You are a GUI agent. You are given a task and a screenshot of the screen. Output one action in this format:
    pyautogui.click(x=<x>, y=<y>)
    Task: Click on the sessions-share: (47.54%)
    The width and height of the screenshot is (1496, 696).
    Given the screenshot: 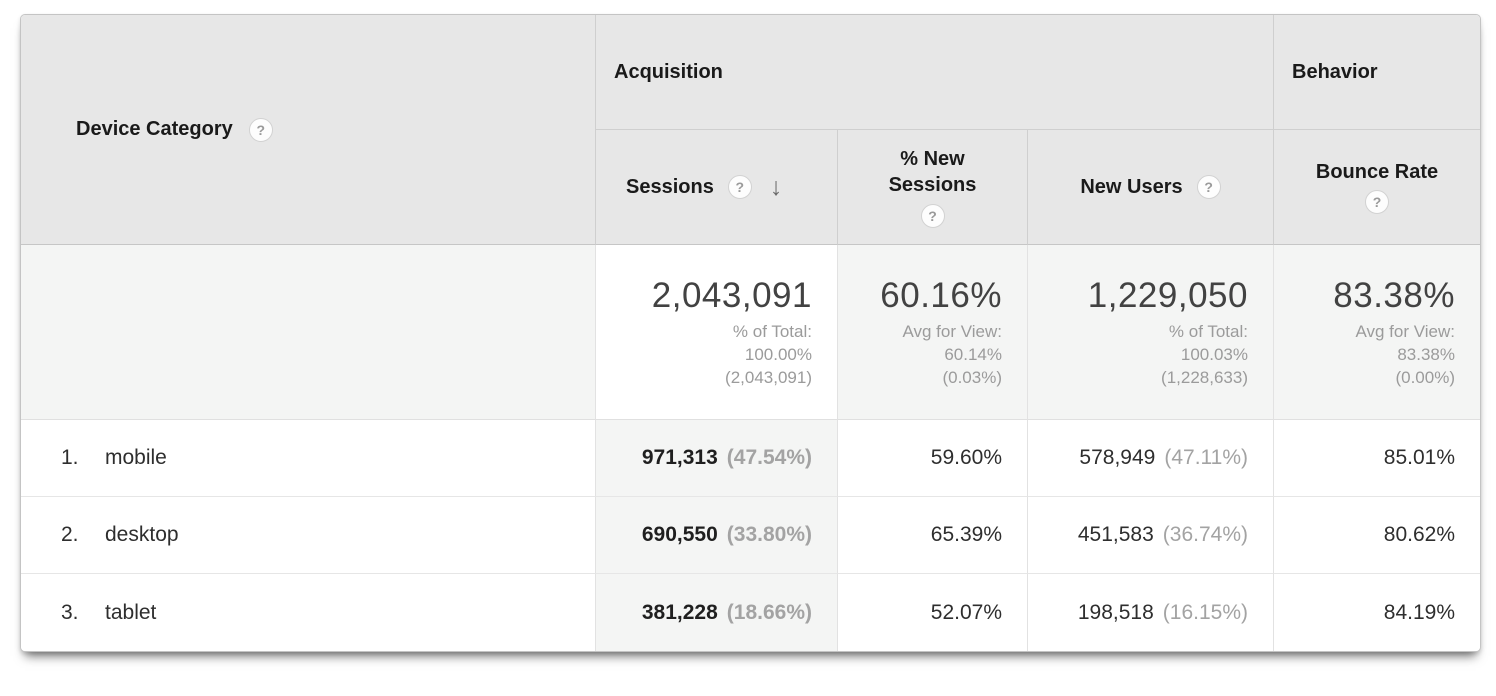 What is the action you would take?
    pyautogui.click(x=769, y=457)
    